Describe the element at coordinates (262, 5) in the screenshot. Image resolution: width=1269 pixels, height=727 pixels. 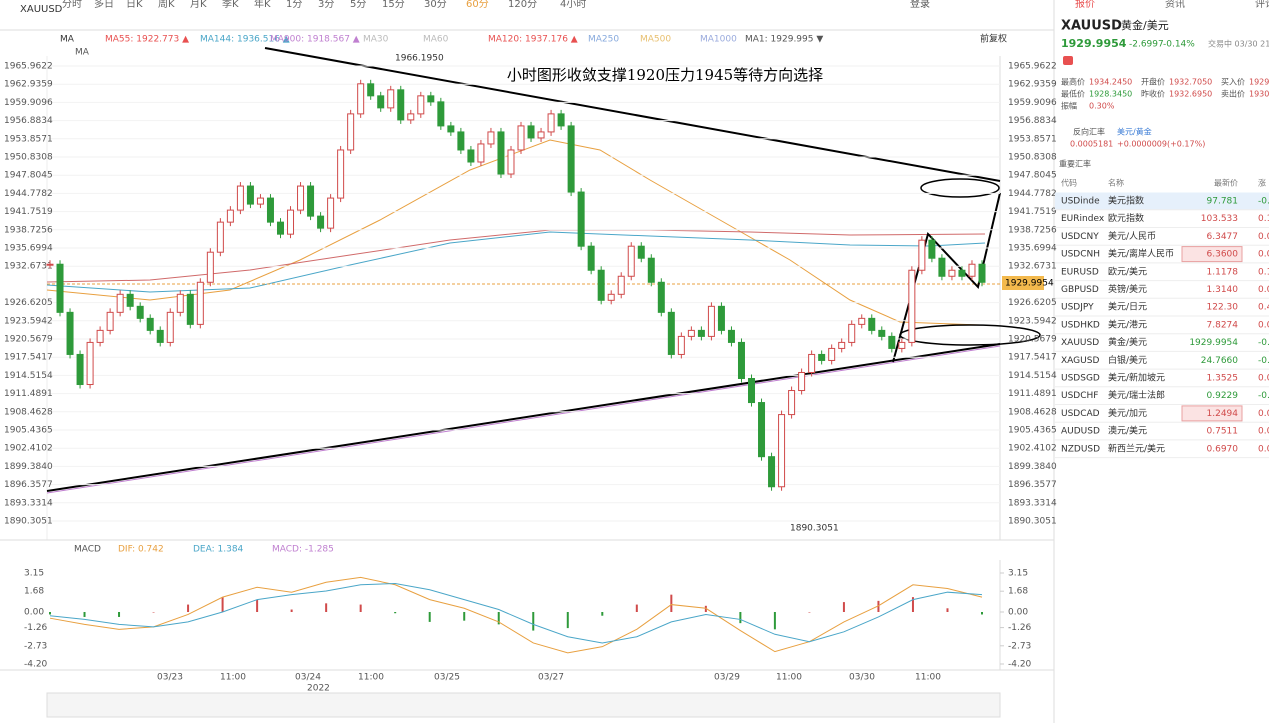
I see `period-tab: 年K` at that location.